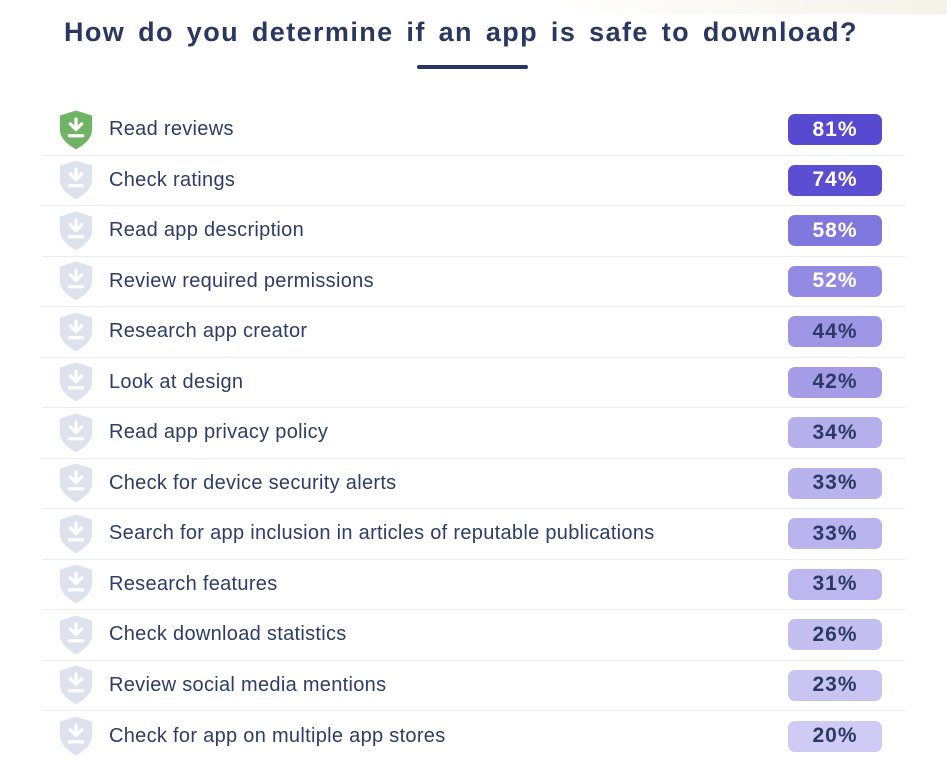  I want to click on list-item: Review social media mentions 23%, so click(473, 686).